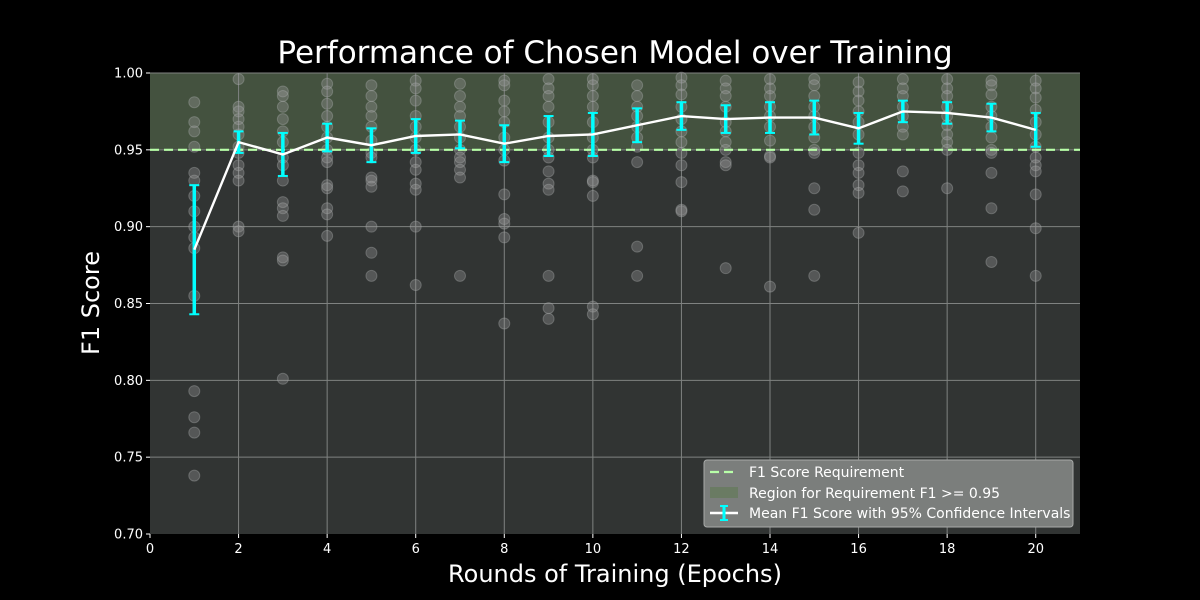 This screenshot has width=1200, height=600. I want to click on x-axis-label: Rounds of Training (Epochs), so click(615, 574).